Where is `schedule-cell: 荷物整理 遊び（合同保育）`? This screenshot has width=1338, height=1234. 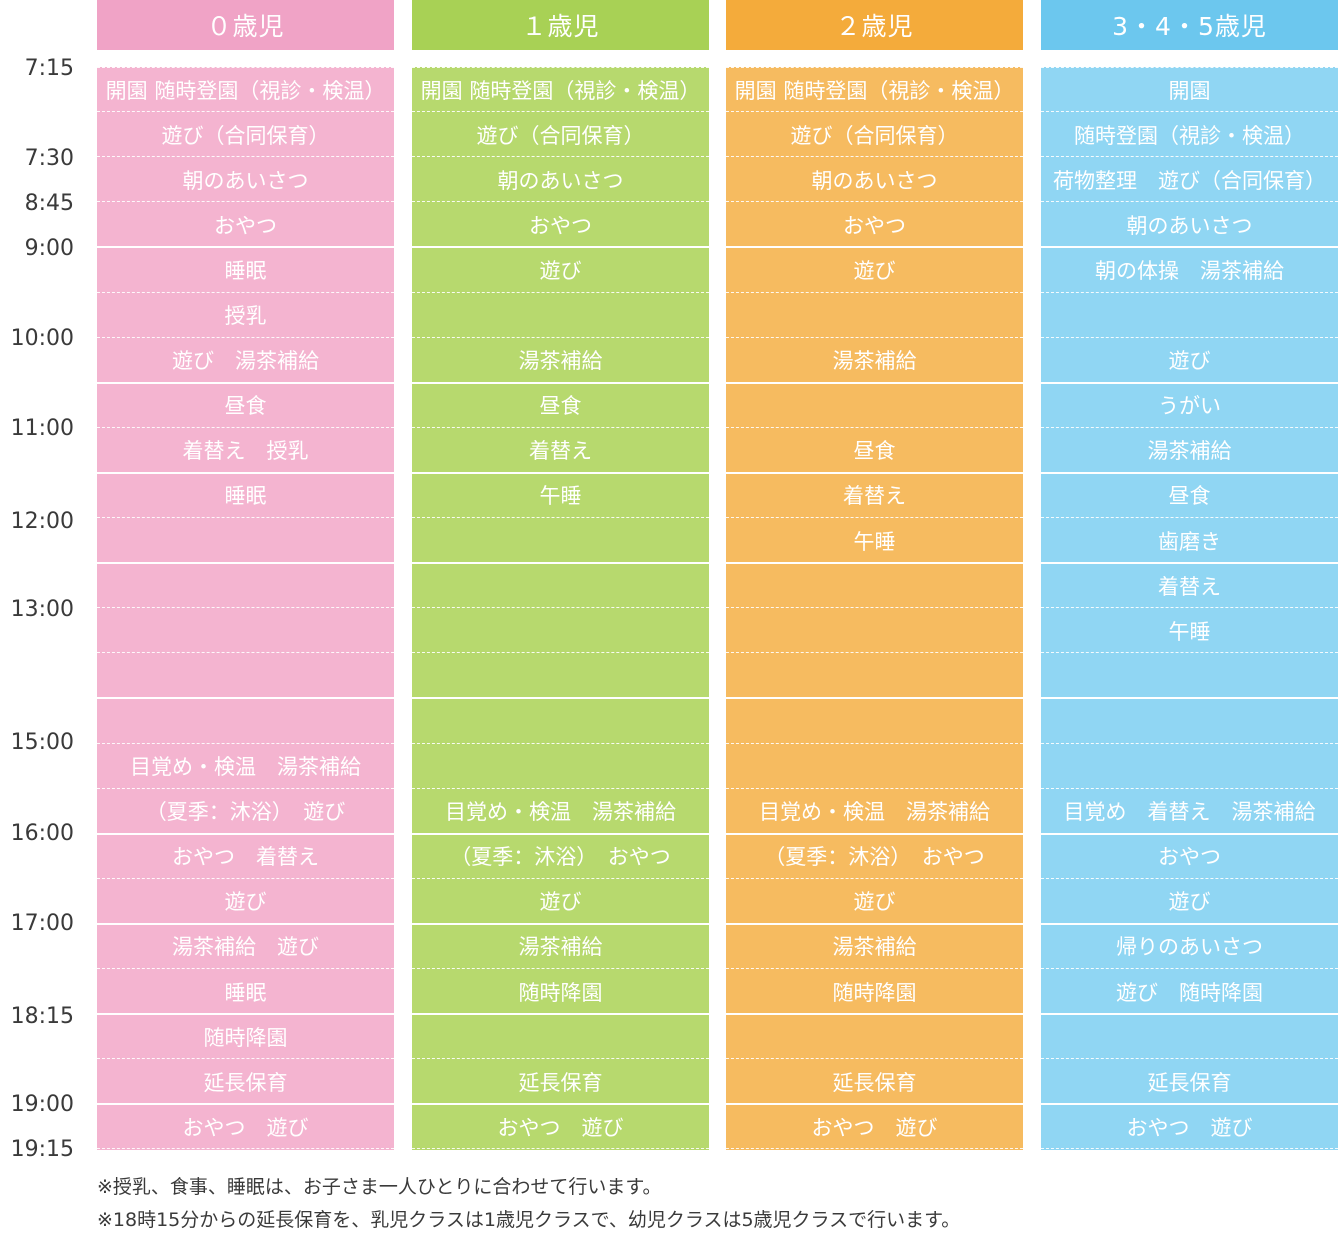
schedule-cell: 荷物整理 遊び（合同保育） is located at coordinates (1189, 180).